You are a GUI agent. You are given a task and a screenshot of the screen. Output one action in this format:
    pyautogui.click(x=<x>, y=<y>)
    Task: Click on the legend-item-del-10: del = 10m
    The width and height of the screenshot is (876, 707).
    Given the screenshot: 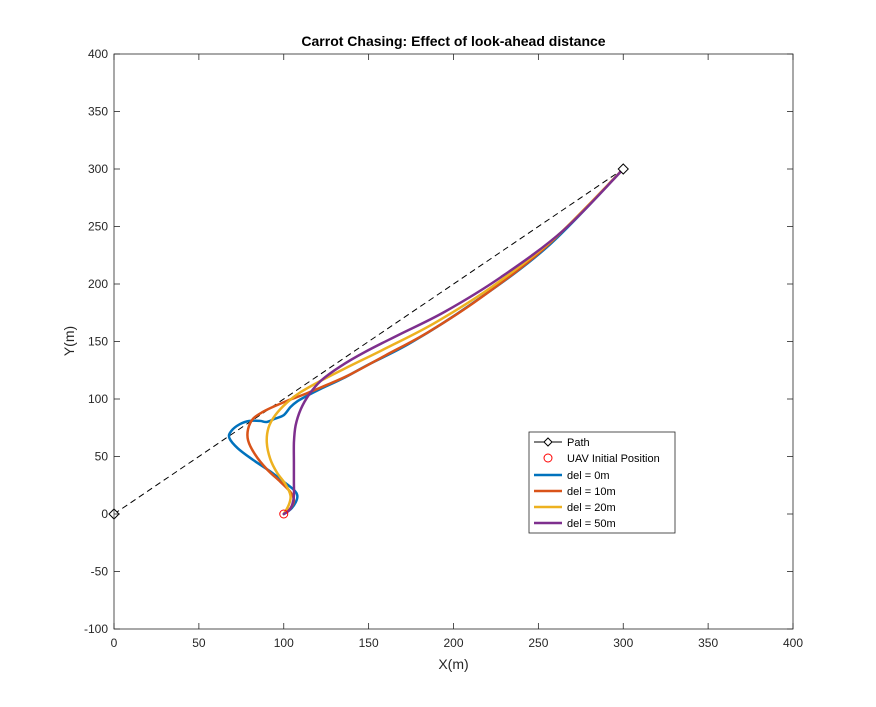 What is the action you would take?
    pyautogui.click(x=575, y=492)
    